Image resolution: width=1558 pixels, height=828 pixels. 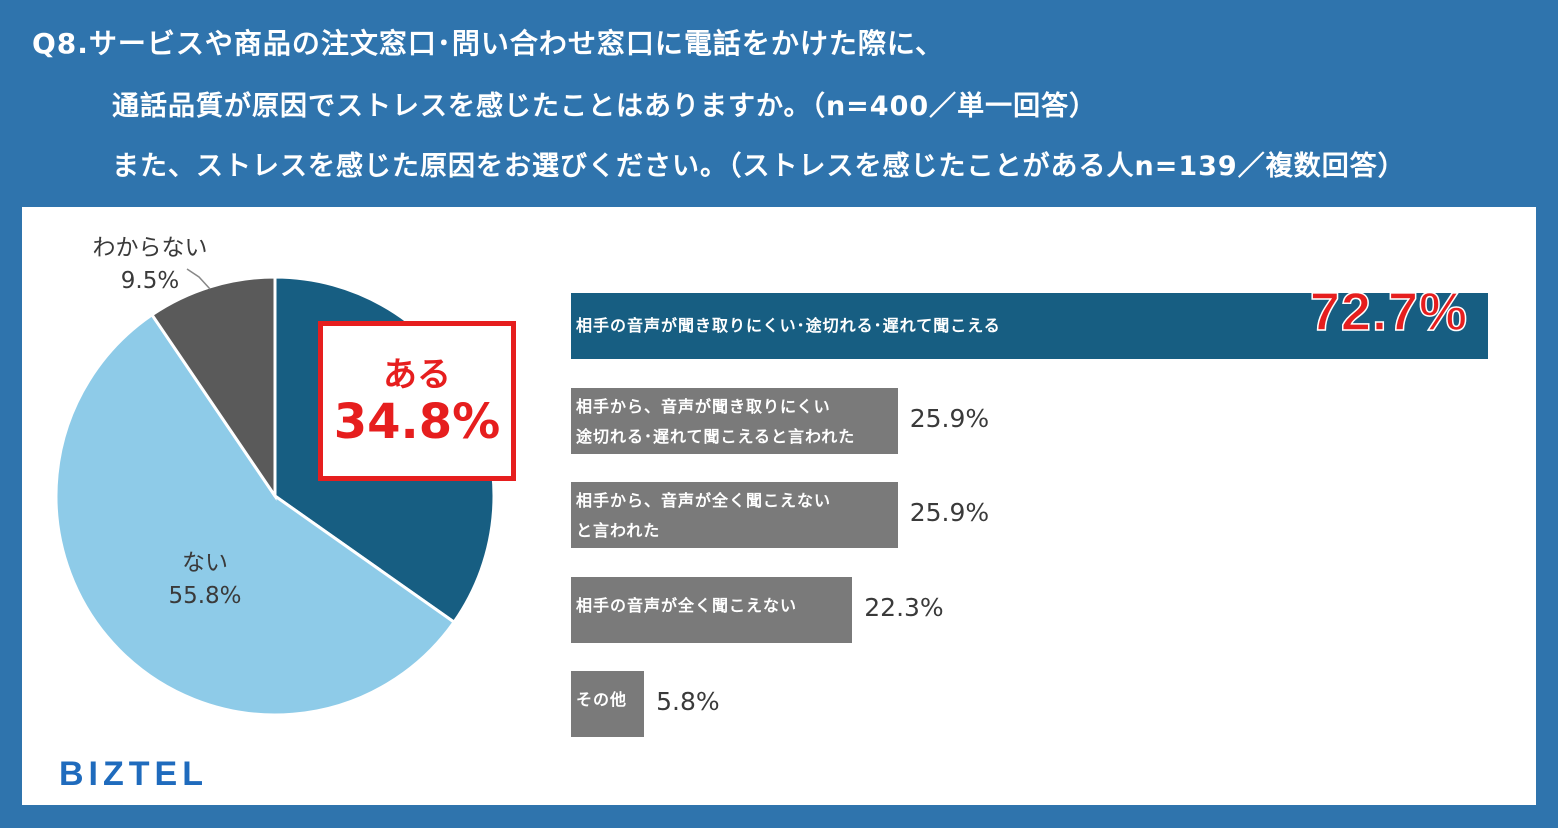 I want to click on pie-callout-aru: ある 34.8%, so click(x=417, y=401).